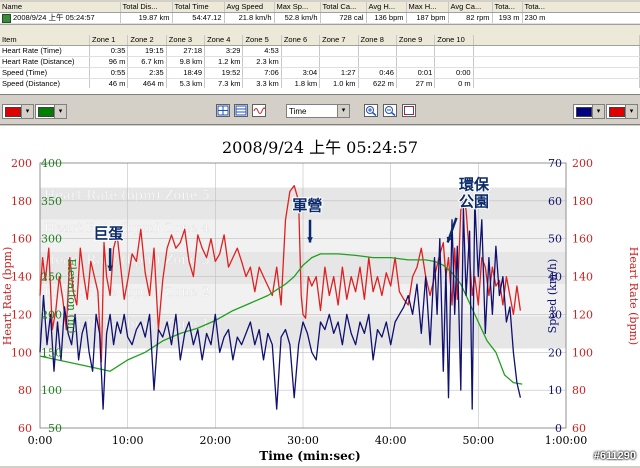 Image resolution: width=640 pixels, height=468 pixels. Describe the element at coordinates (555, 277) in the screenshot. I see `tick-label: 40` at that location.